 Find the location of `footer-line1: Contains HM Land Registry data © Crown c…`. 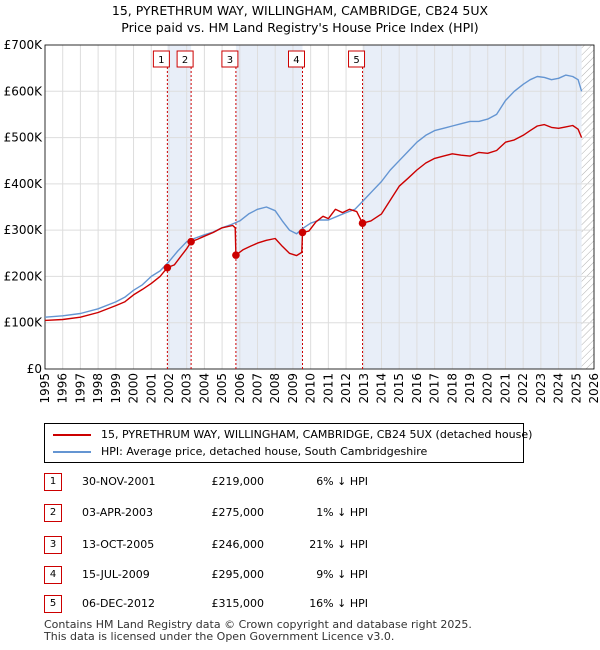

footer-line1: Contains HM Land Registry data © Crown c… is located at coordinates (258, 624).